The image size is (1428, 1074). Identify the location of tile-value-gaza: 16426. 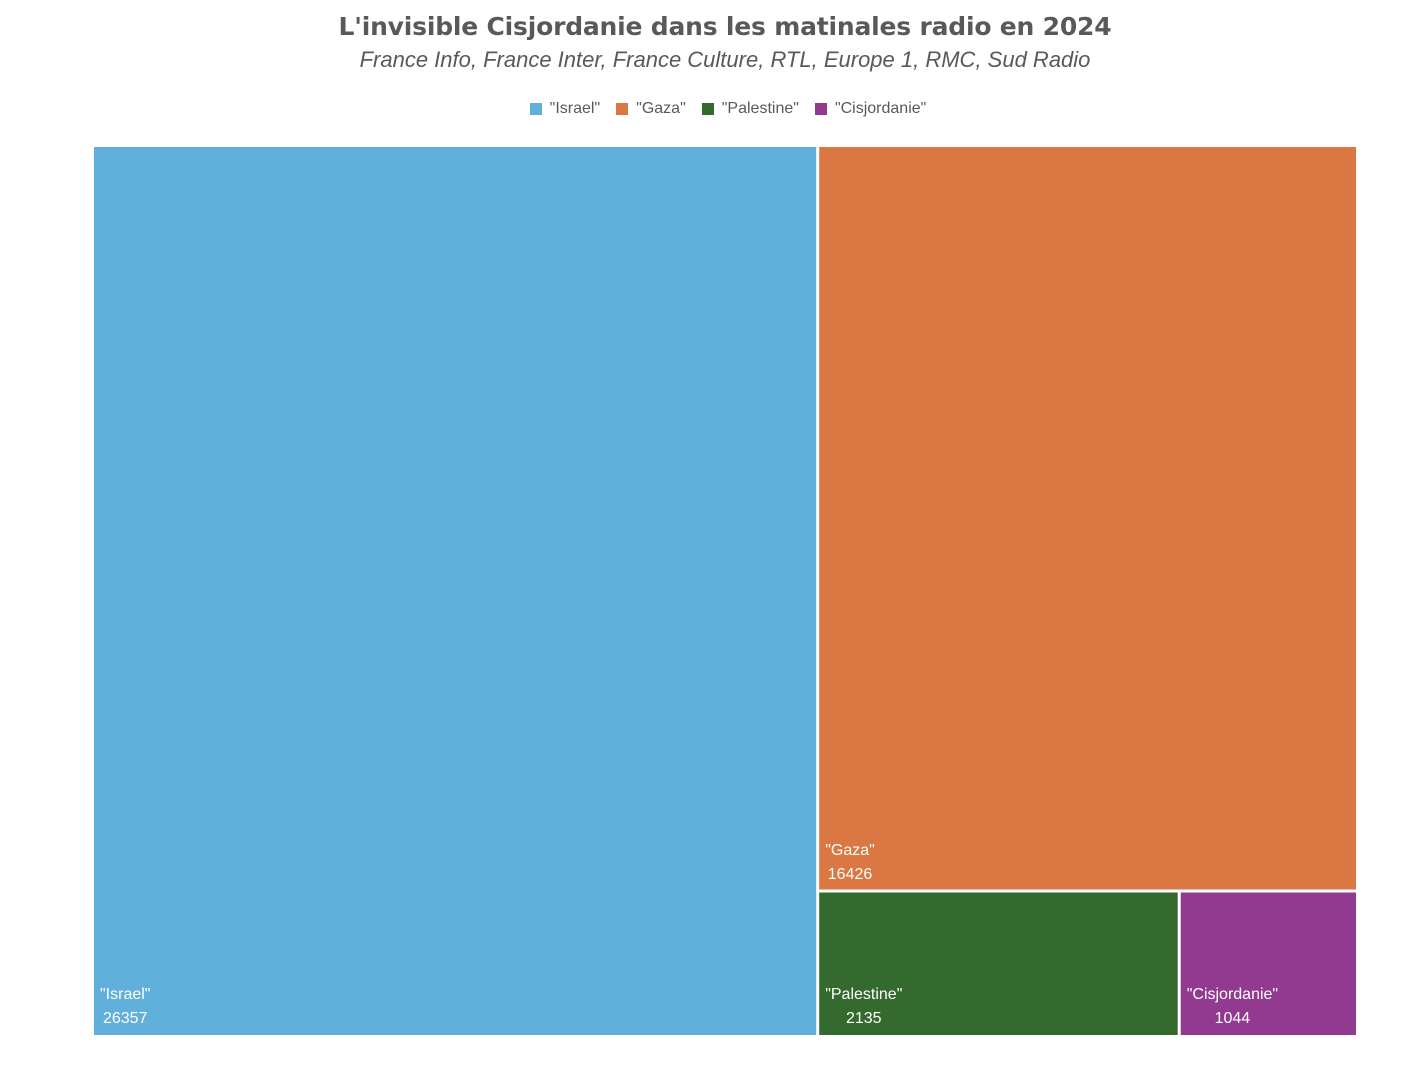
(850, 874).